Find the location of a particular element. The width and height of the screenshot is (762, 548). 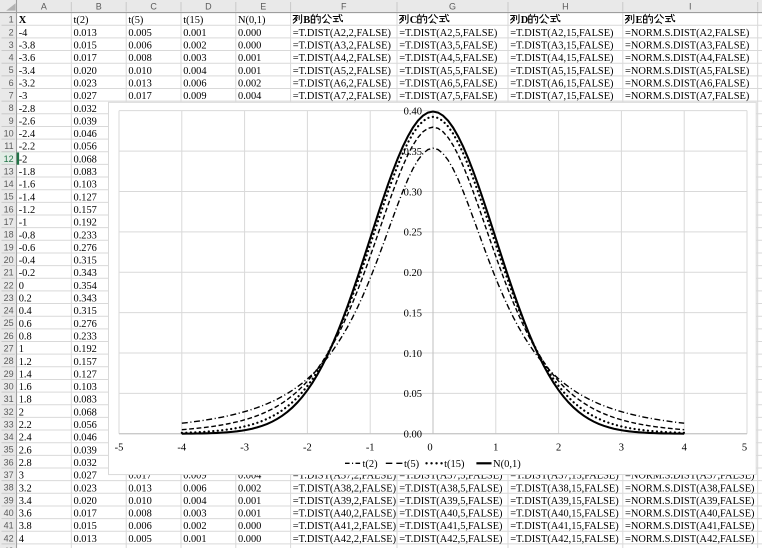

svg-text: 35 is located at coordinates (9, 450).